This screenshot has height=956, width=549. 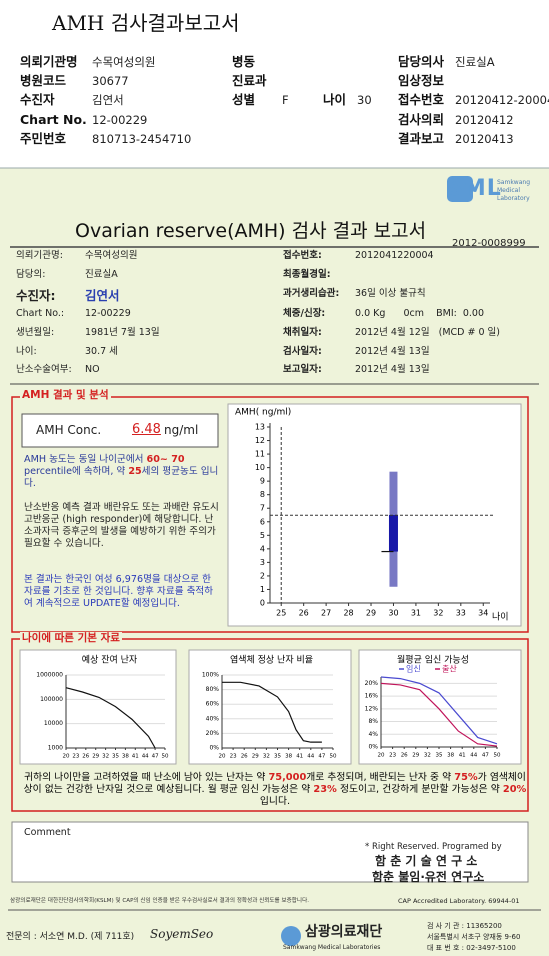 I want to click on y-tick-label: 100000, so click(x=51, y=699).